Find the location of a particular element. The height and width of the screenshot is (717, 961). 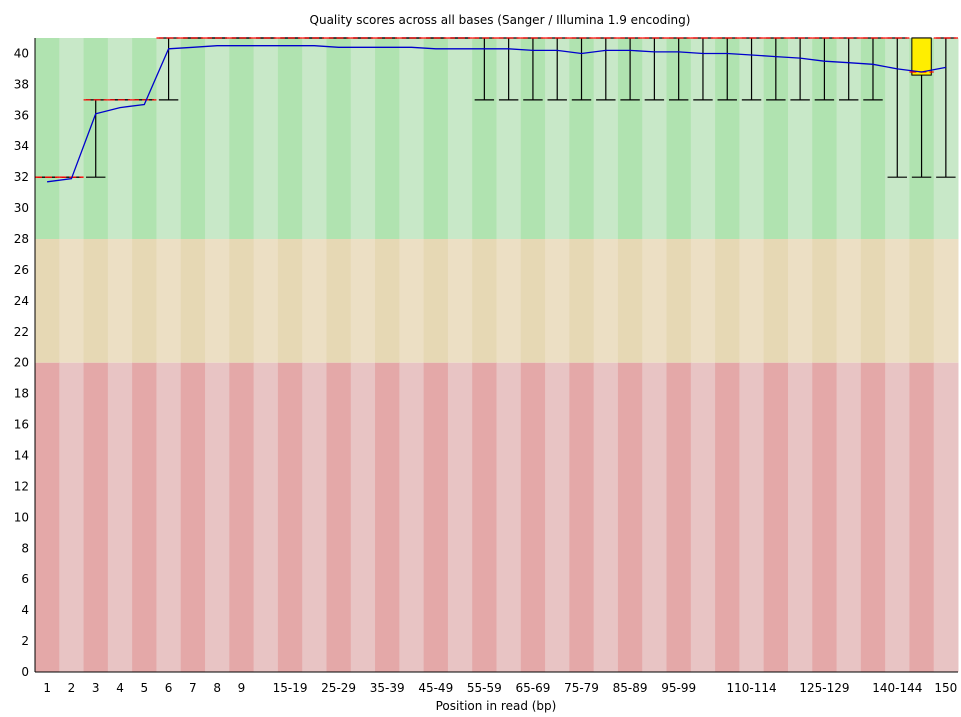

y-tick-label-32: 32 is located at coordinates (21, 177).